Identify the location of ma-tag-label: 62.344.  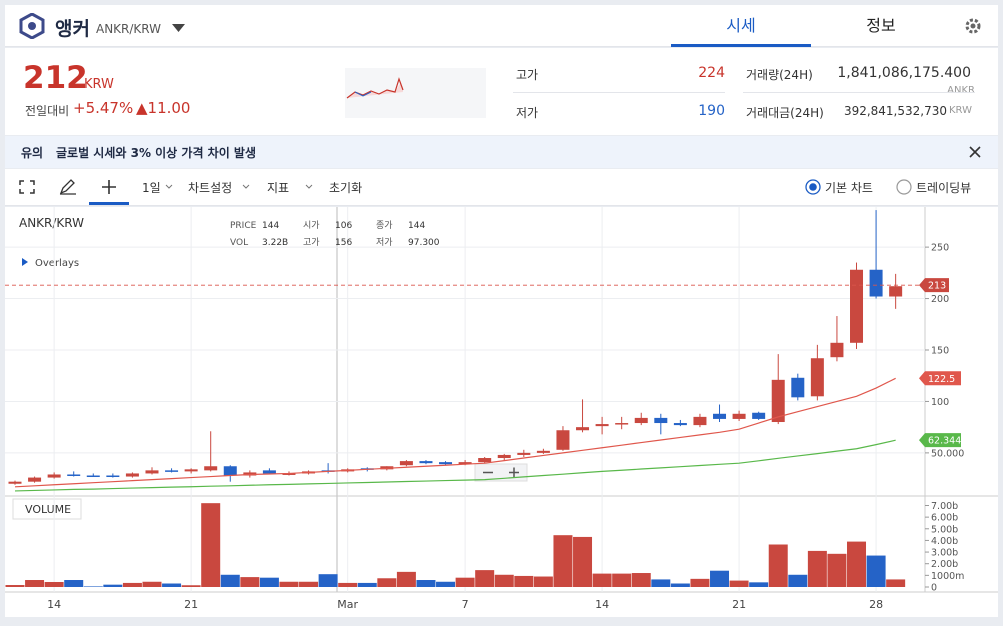
(944, 441).